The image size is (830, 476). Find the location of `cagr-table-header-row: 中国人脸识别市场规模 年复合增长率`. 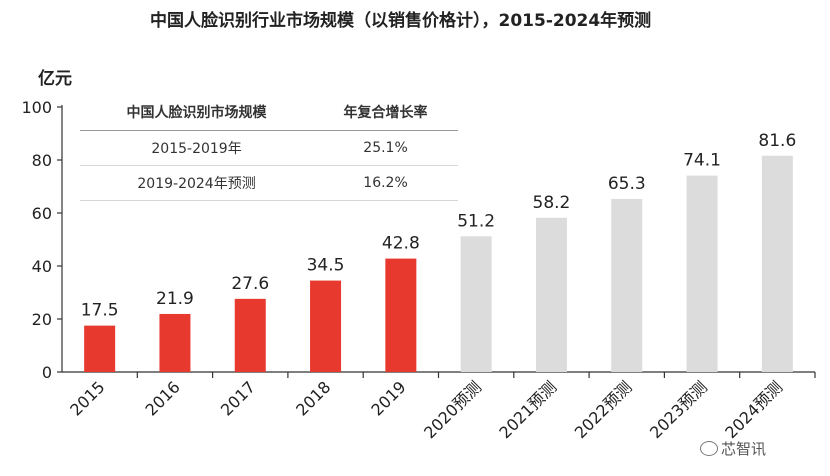

cagr-table-header-row: 中国人脸识别市场规模 年复合增长率 is located at coordinates (269, 113).